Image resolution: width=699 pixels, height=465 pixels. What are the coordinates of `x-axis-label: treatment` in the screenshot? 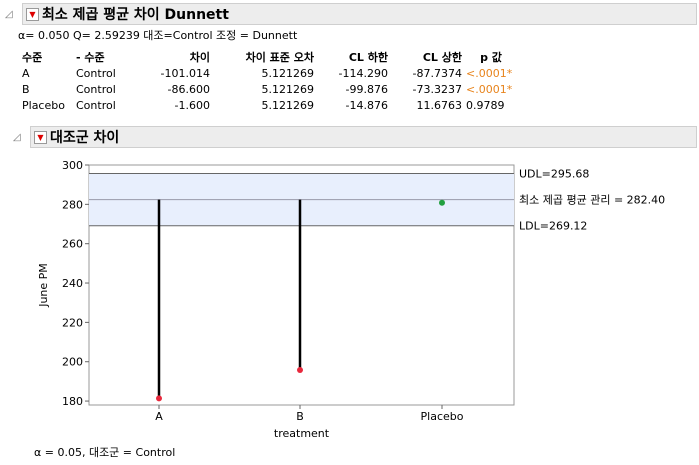 It's located at (302, 433).